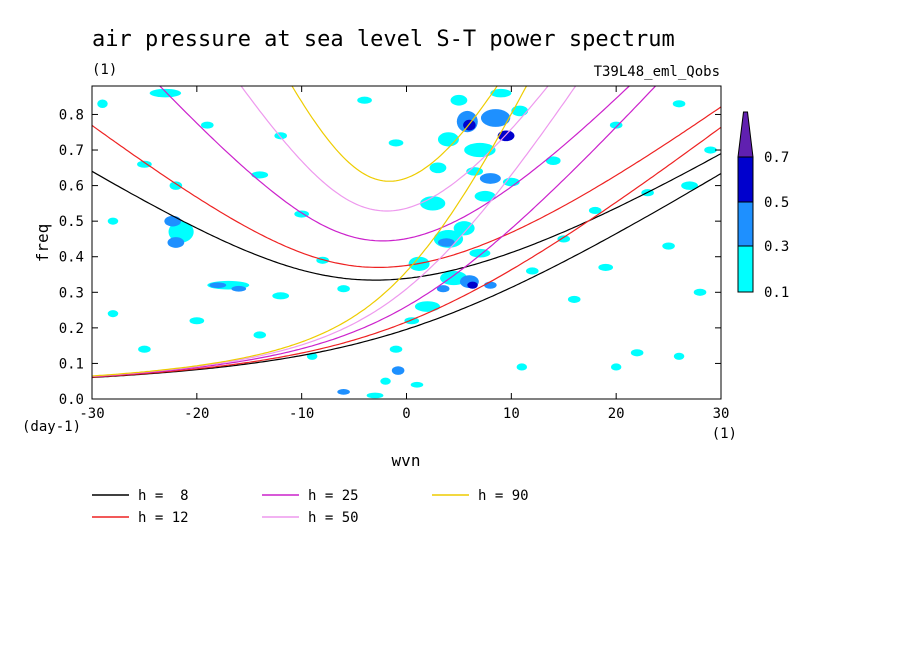 This screenshot has width=904, height=654. Describe the element at coordinates (503, 496) in the screenshot. I see `legend-label: h = 90` at that location.